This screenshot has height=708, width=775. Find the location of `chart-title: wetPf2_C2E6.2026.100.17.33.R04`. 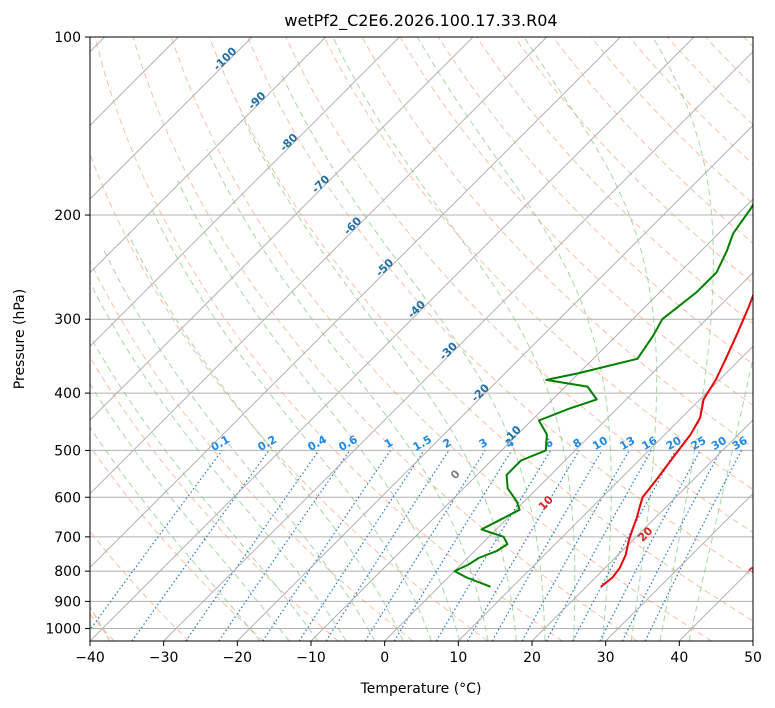

chart-title: wetPf2_C2E6.2026.100.17.33.R04 is located at coordinates (420, 21).